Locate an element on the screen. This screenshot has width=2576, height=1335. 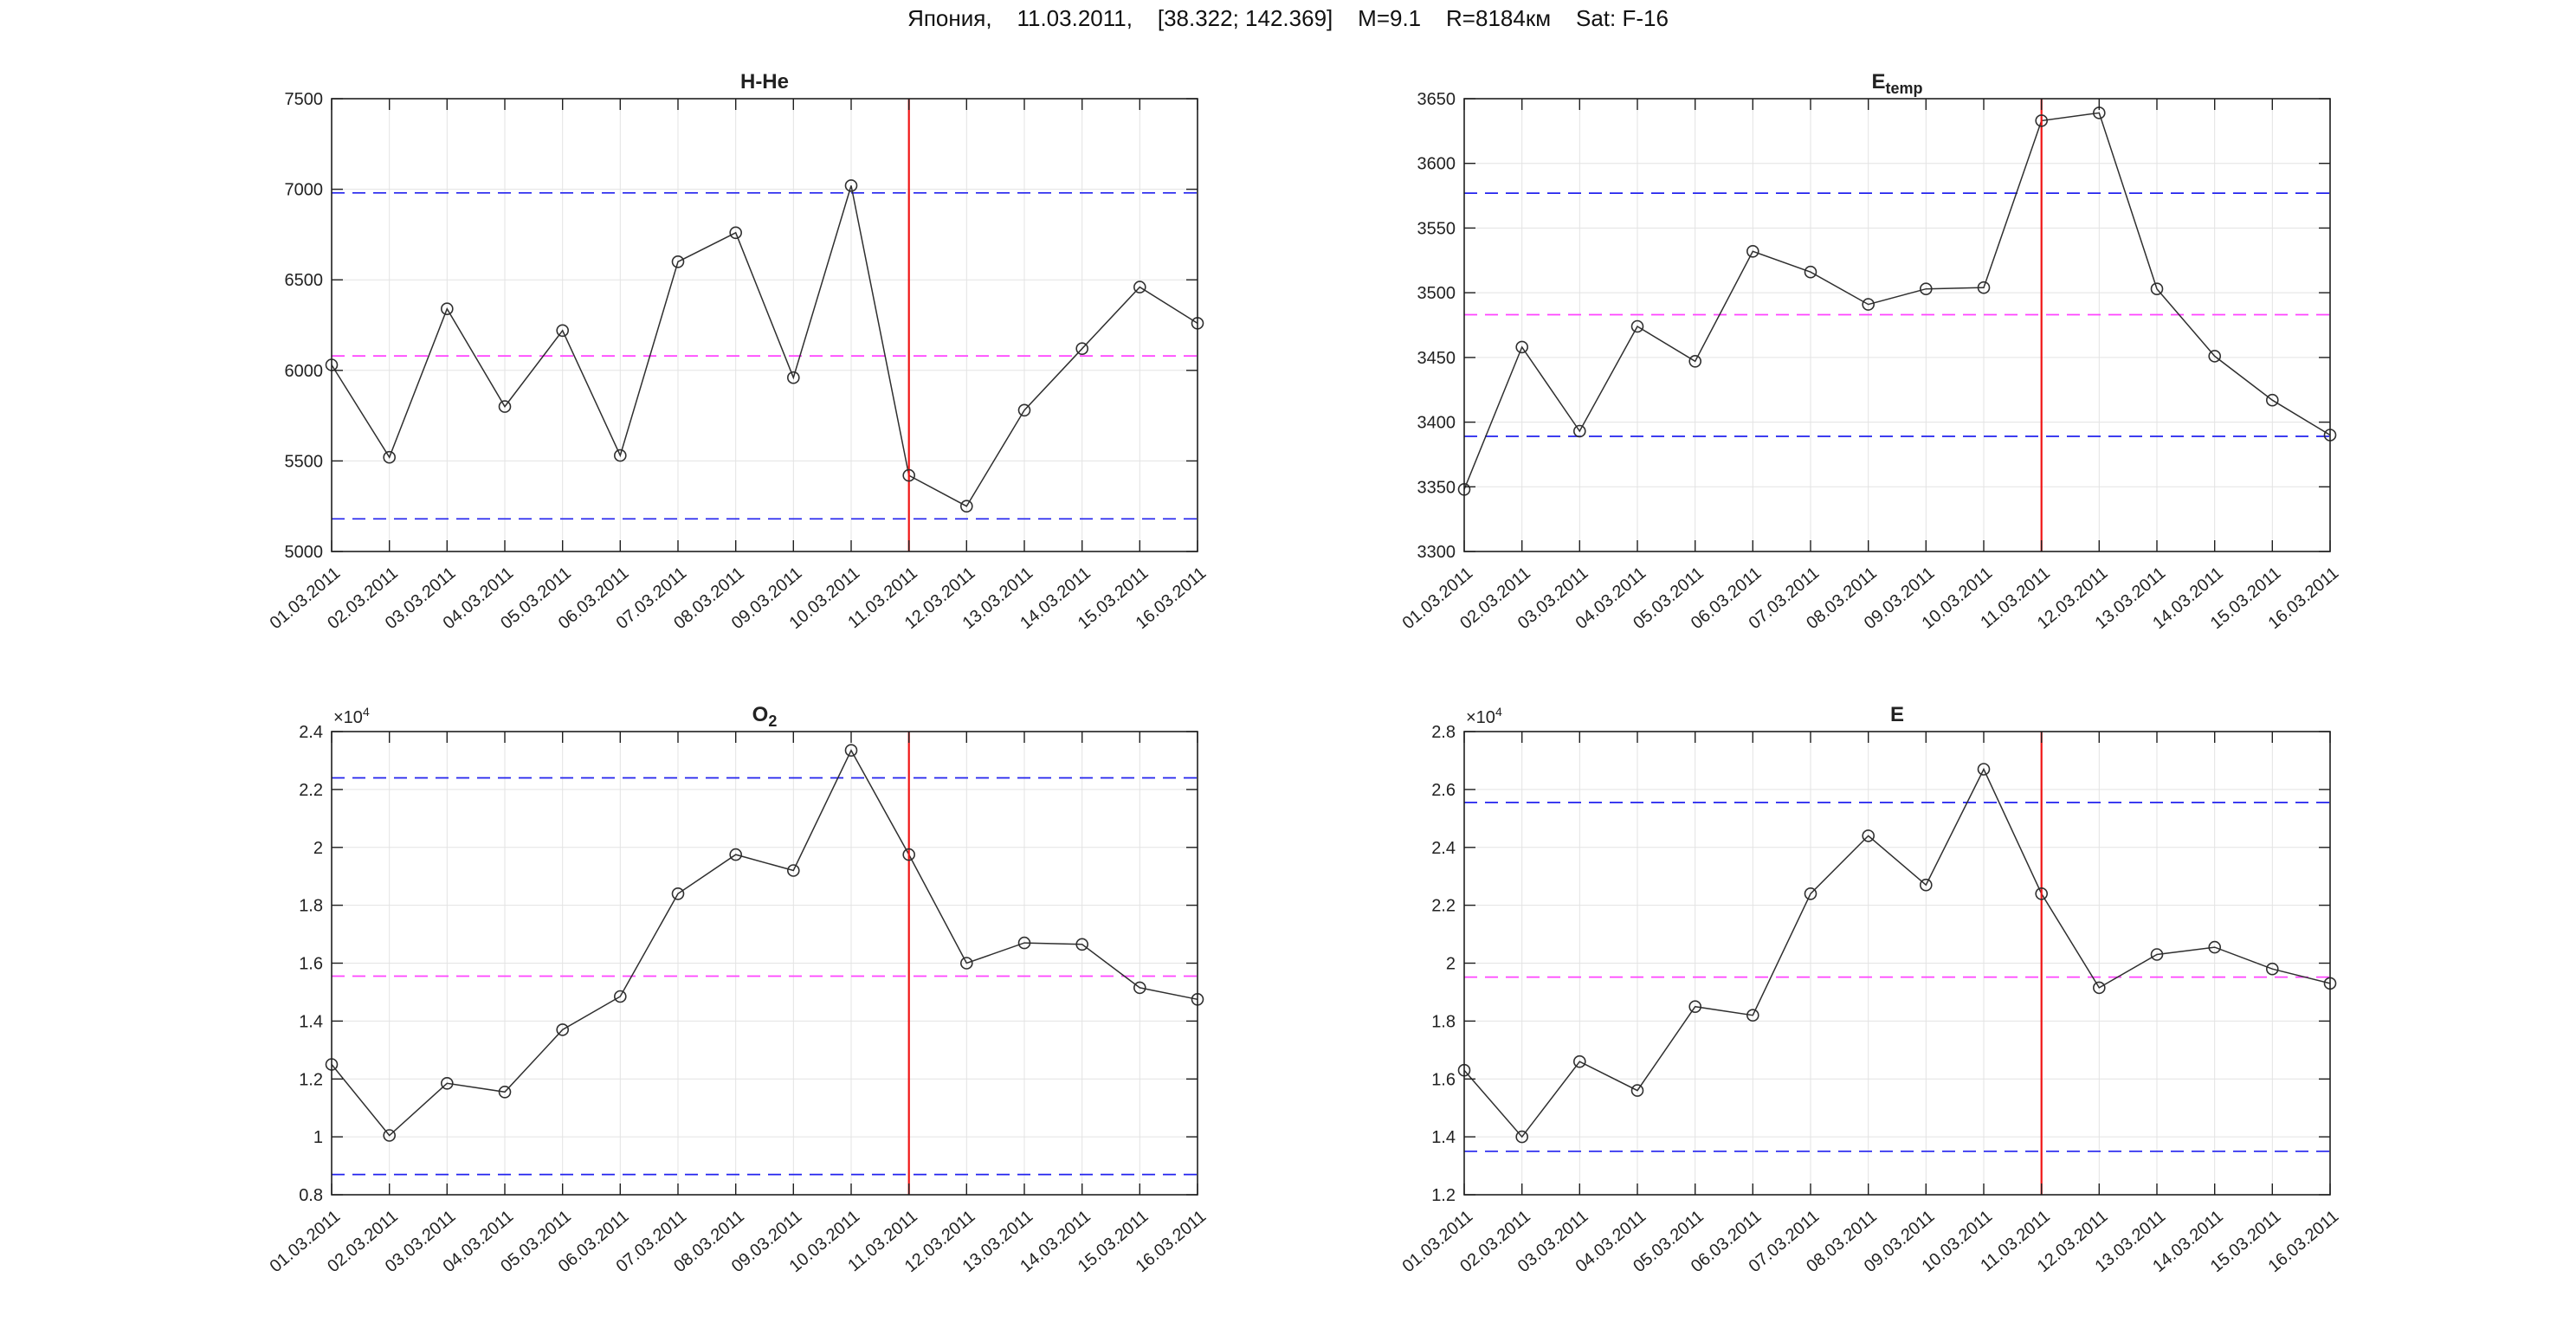
y-tick-label: 6500 is located at coordinates (304, 280).